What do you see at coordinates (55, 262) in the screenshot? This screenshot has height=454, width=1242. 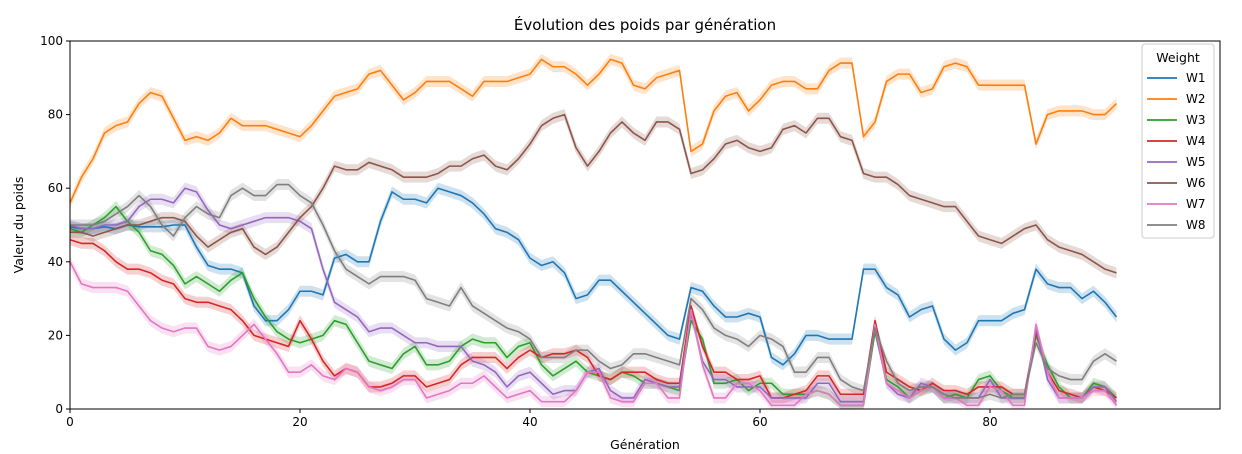 I see `y-tick-label: 40` at bounding box center [55, 262].